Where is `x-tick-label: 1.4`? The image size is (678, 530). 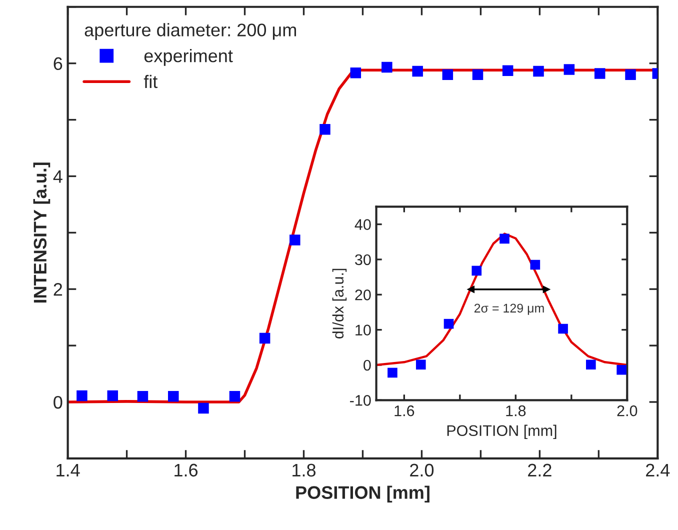
x-tick-label: 1.4 is located at coordinates (68, 470).